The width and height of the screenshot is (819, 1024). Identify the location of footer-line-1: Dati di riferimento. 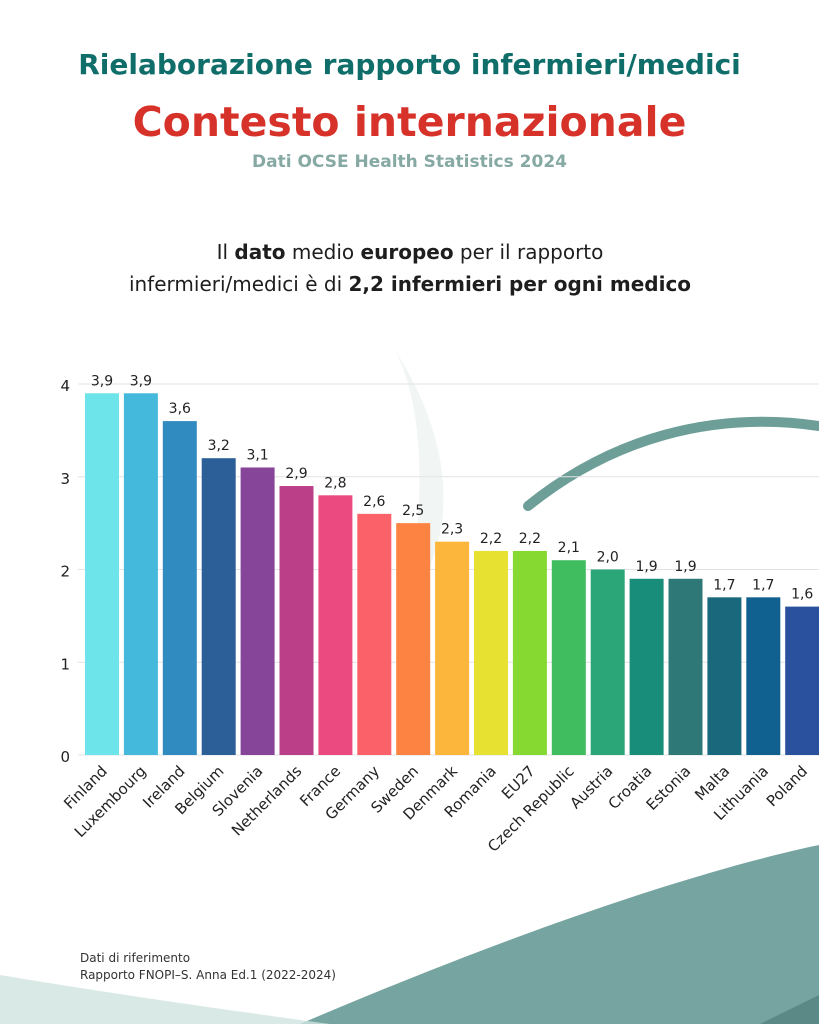
(135, 958).